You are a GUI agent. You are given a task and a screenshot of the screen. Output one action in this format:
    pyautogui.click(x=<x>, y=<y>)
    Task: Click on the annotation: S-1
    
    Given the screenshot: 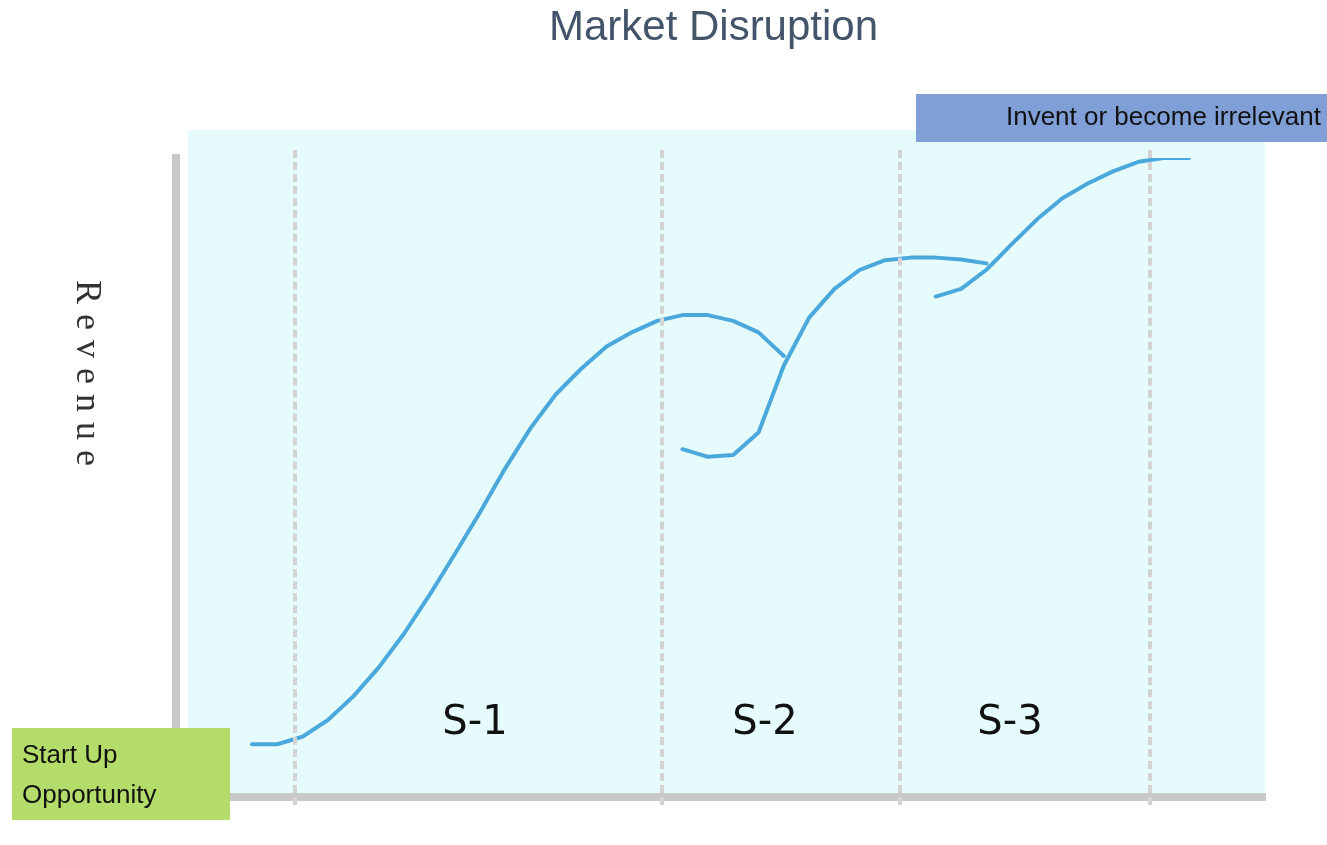 What is the action you would take?
    pyautogui.click(x=475, y=720)
    